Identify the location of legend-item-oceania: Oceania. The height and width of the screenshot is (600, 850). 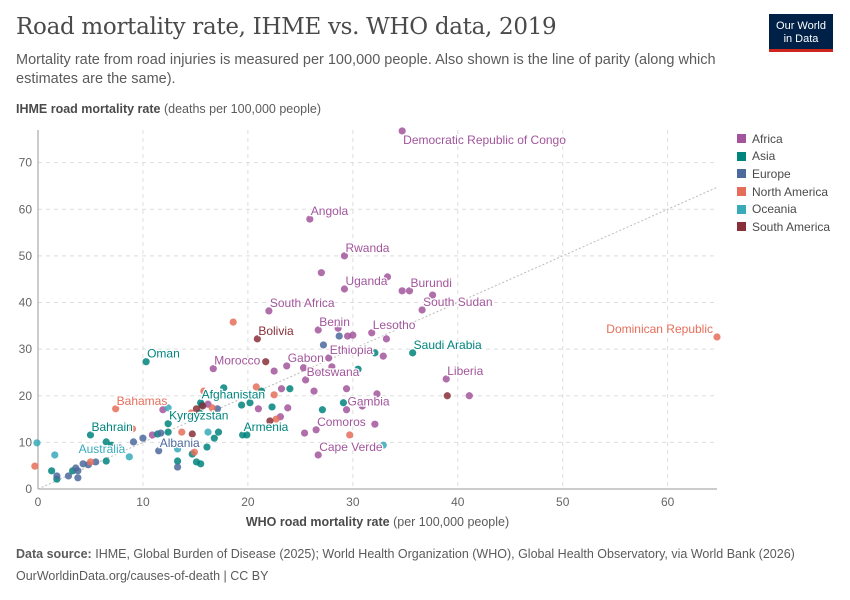
(783, 209).